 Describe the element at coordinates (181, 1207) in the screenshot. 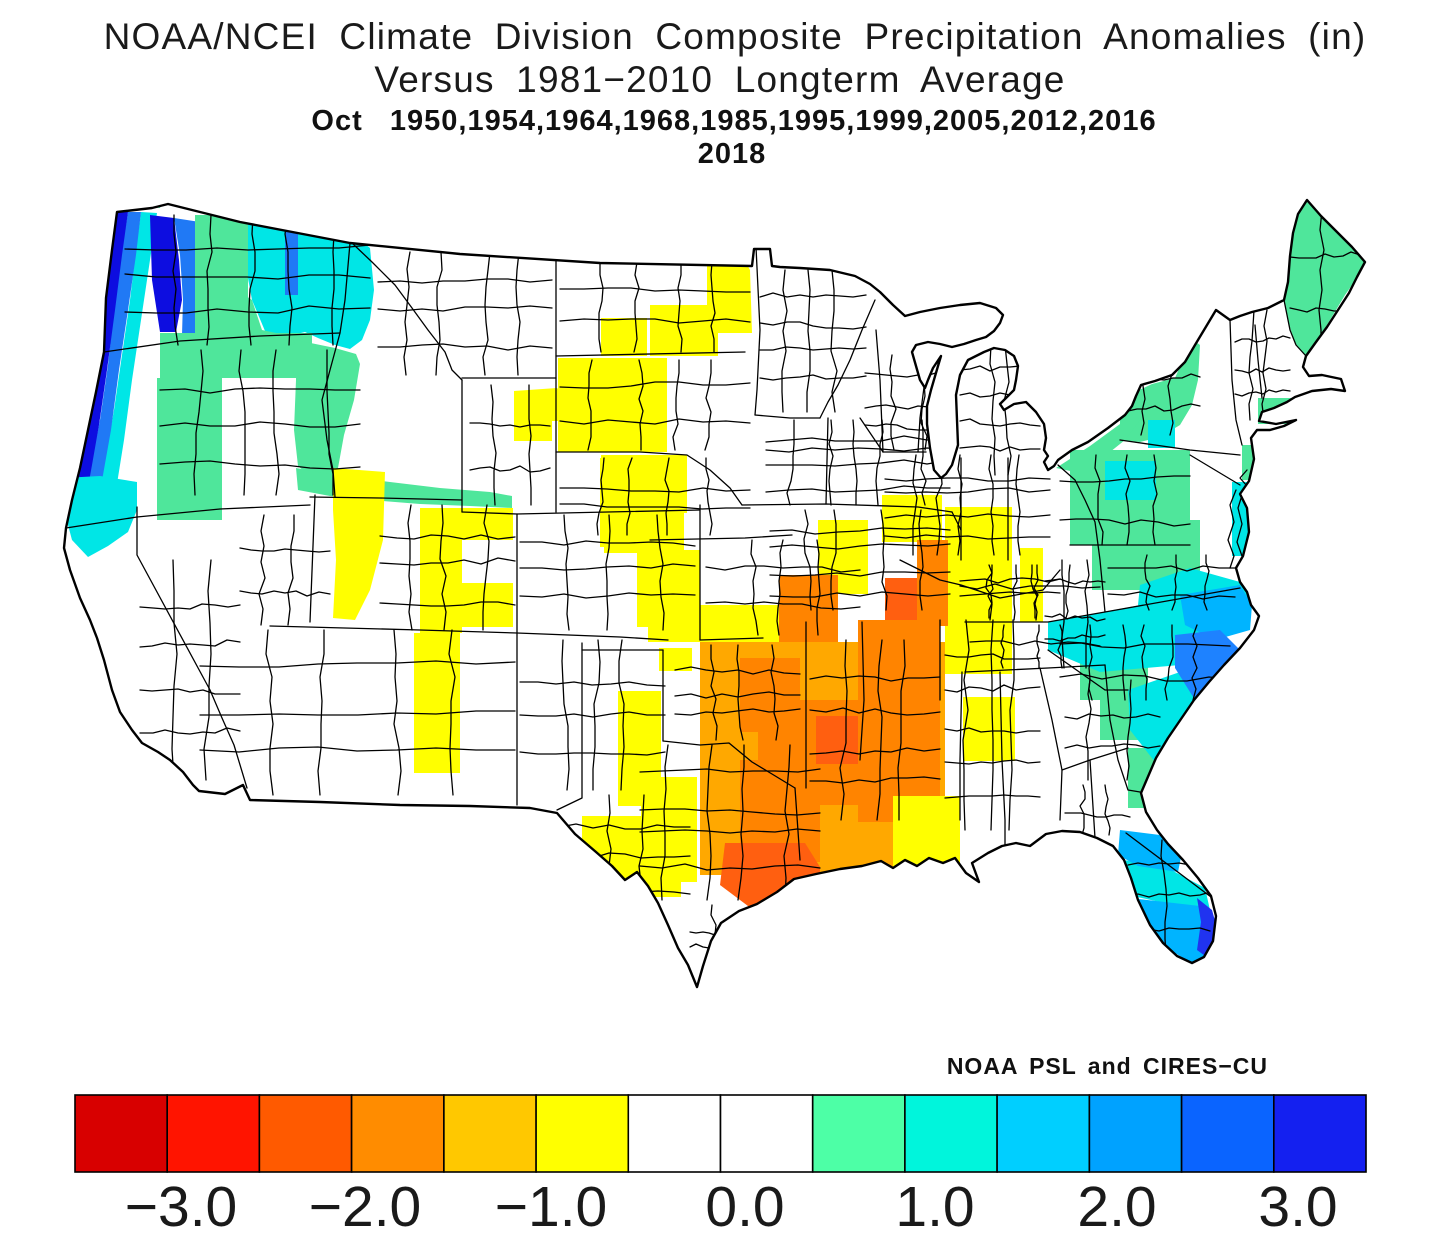

I see `svg-text: −3.0` at that location.